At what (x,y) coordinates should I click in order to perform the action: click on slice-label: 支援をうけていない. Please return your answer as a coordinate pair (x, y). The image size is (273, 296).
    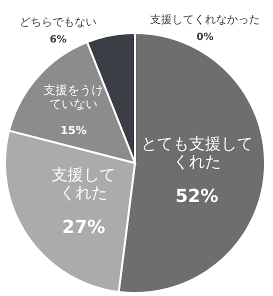
    Looking at the image, I should click on (73, 96).